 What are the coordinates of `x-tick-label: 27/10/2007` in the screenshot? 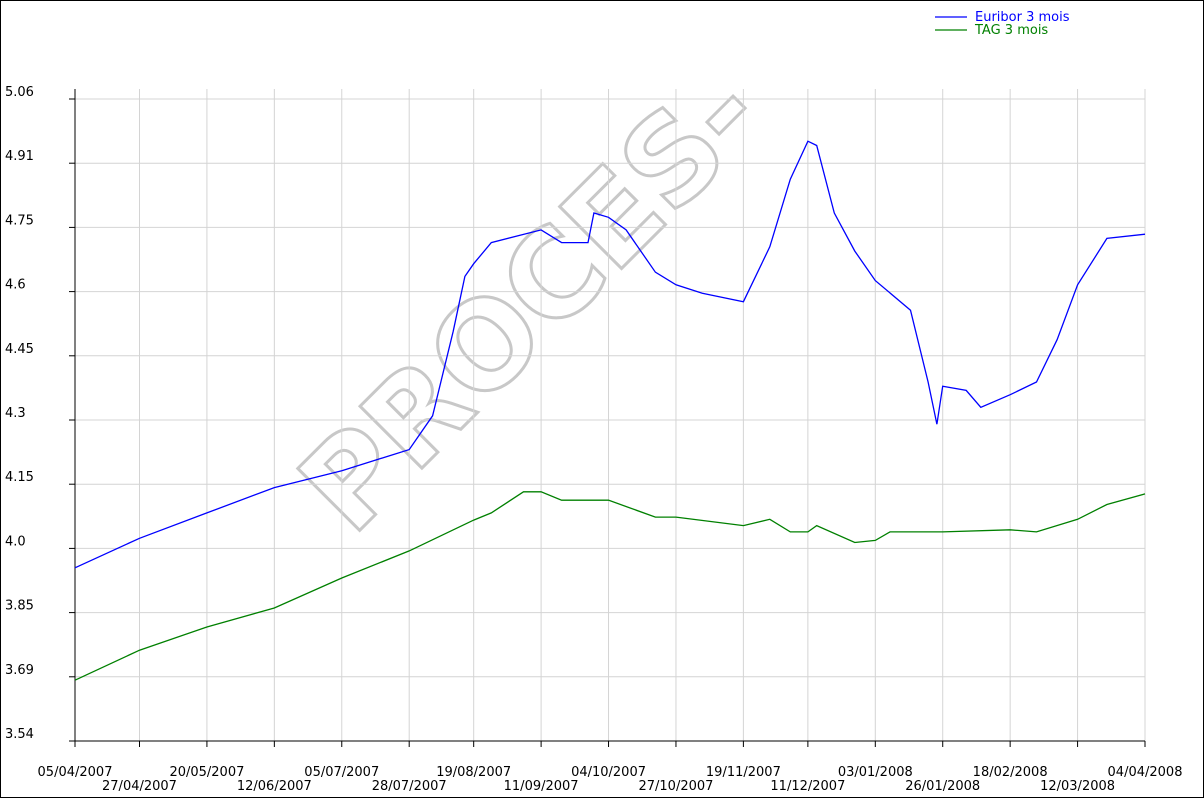 It's located at (675, 786).